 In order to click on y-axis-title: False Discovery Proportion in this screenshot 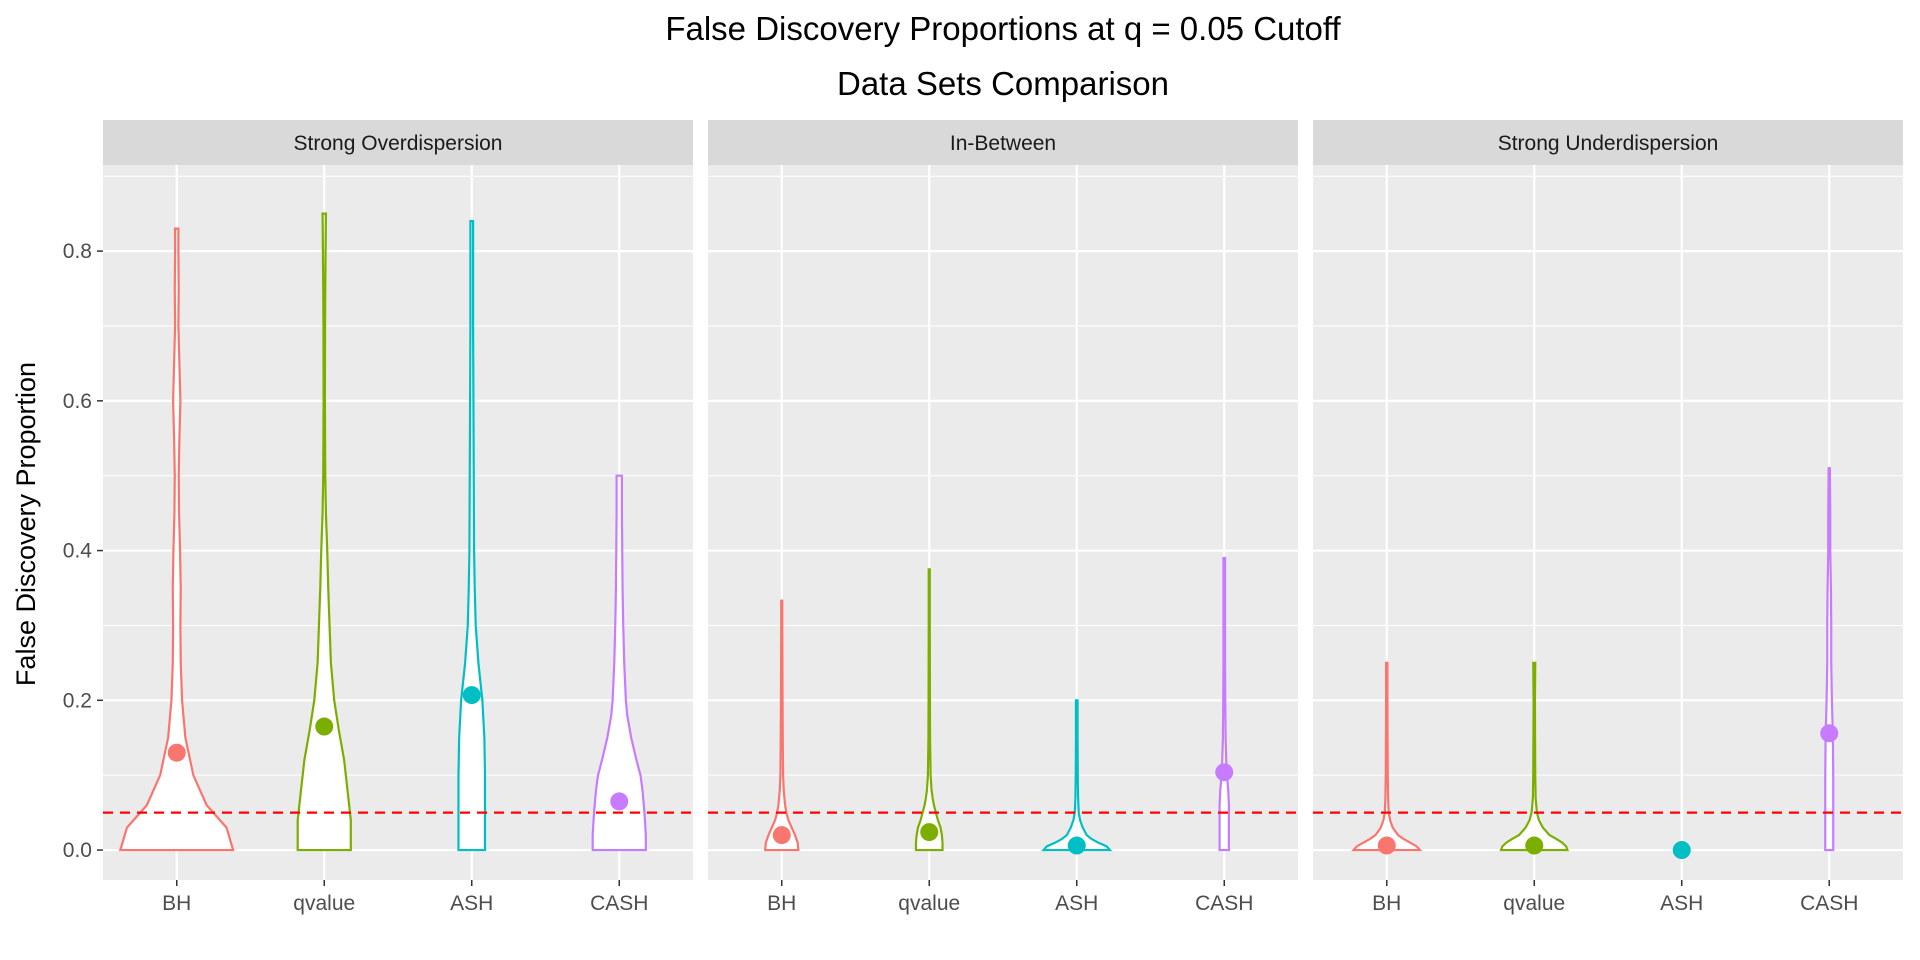, I will do `click(26, 524)`.